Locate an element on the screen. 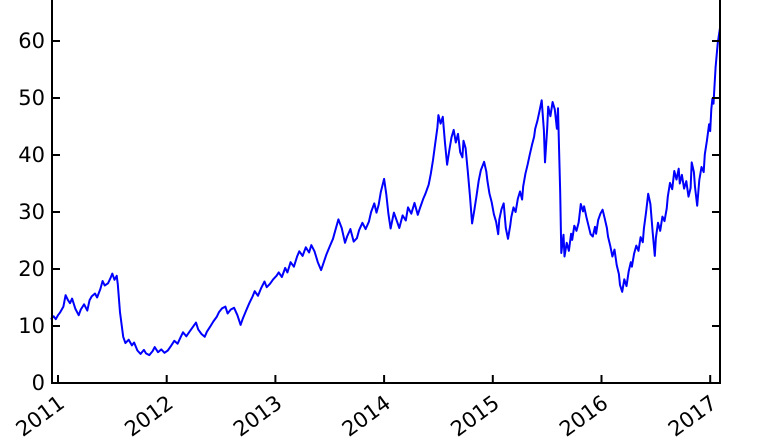  x-tick-label: 2014 is located at coordinates (366, 415).